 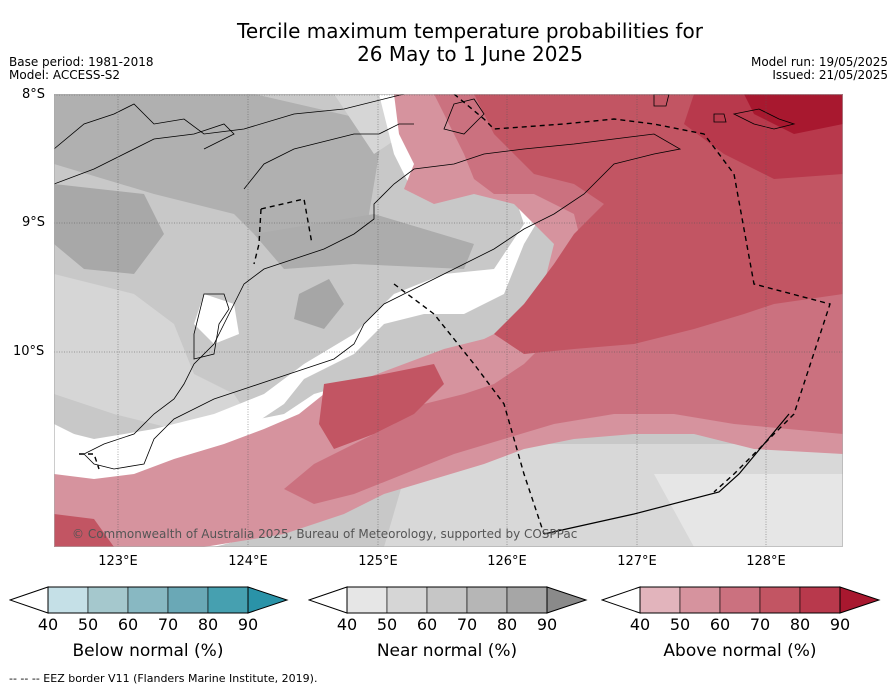 What do you see at coordinates (81, 62) in the screenshot?
I see `base-period: Base period: 1981-2018` at bounding box center [81, 62].